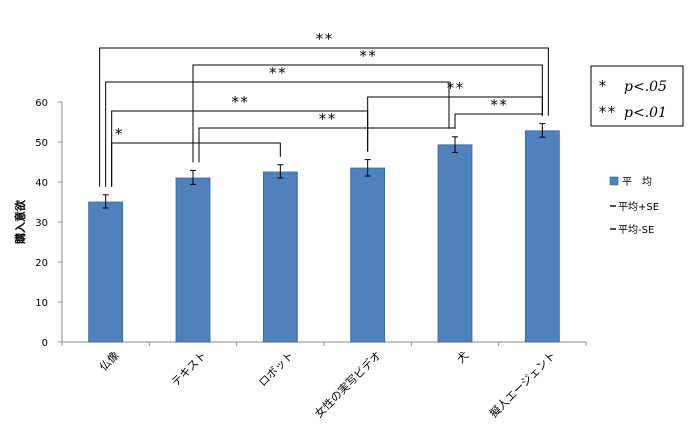 This screenshot has height=432, width=699. I want to click on legend-label: 平均+SE, so click(638, 207).